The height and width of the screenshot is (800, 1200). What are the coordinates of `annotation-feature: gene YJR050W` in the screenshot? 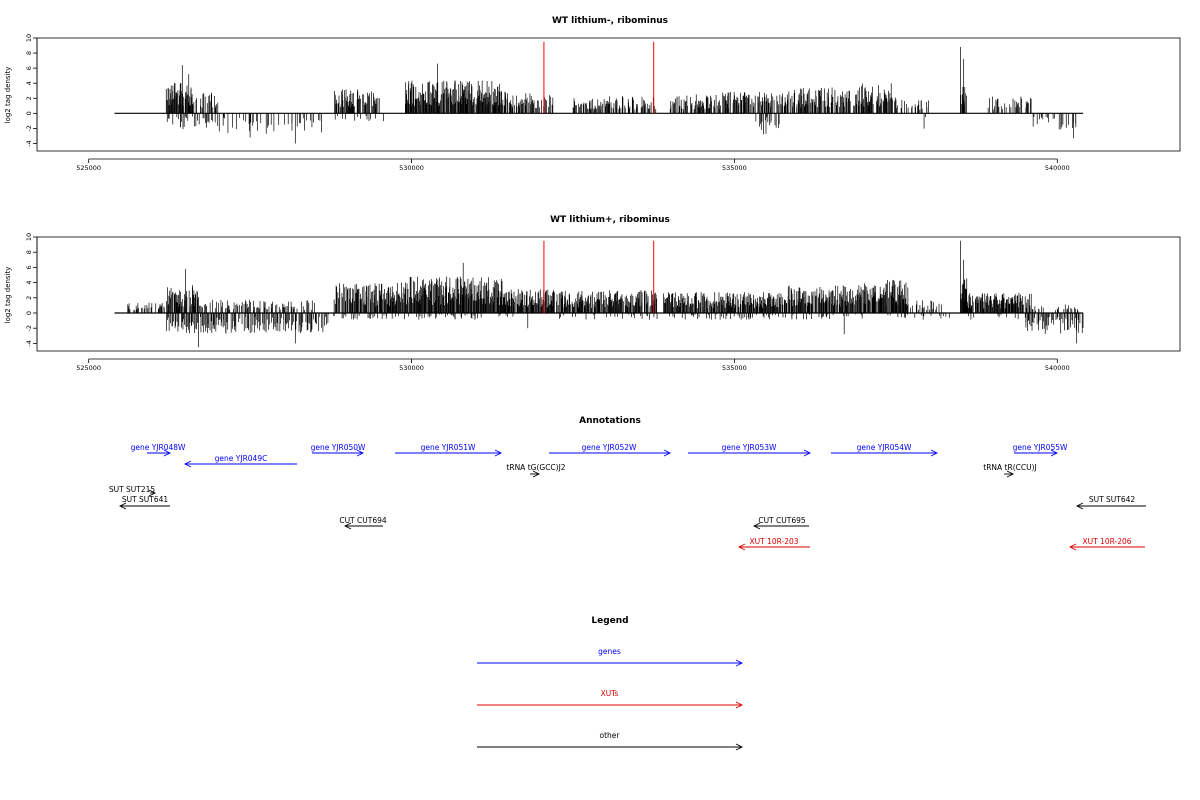 It's located at (338, 450).